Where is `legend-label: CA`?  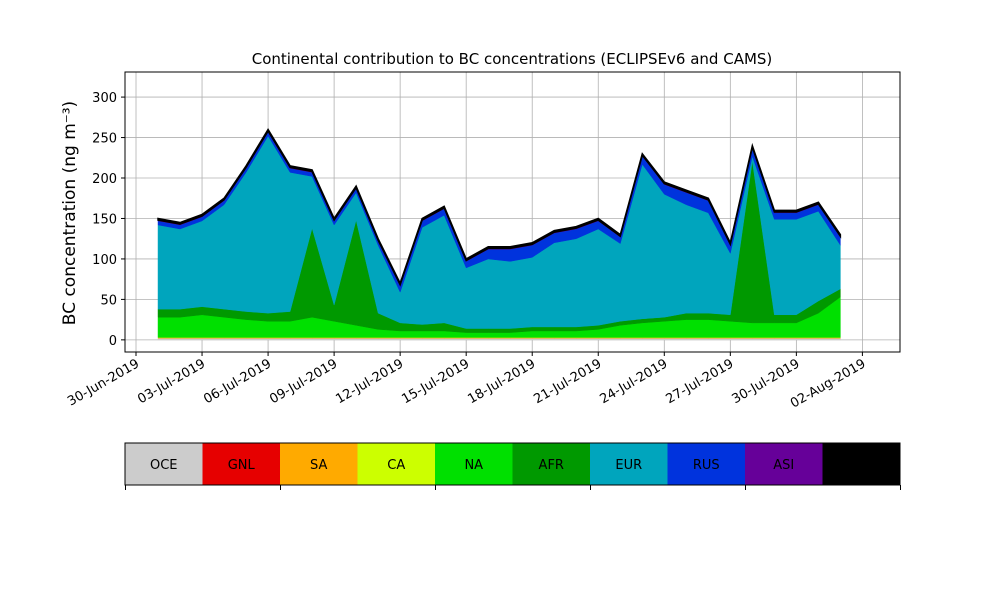
legend-label: CA is located at coordinates (396, 465).